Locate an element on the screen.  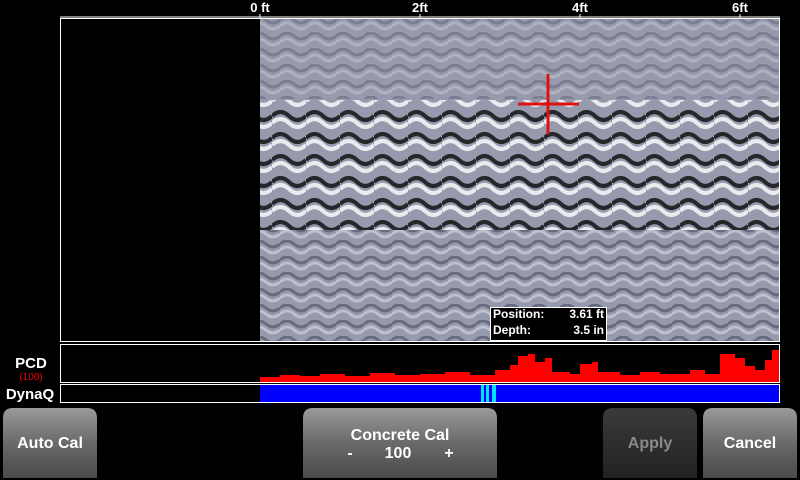
tick-label: 6ft is located at coordinates (740, 7).